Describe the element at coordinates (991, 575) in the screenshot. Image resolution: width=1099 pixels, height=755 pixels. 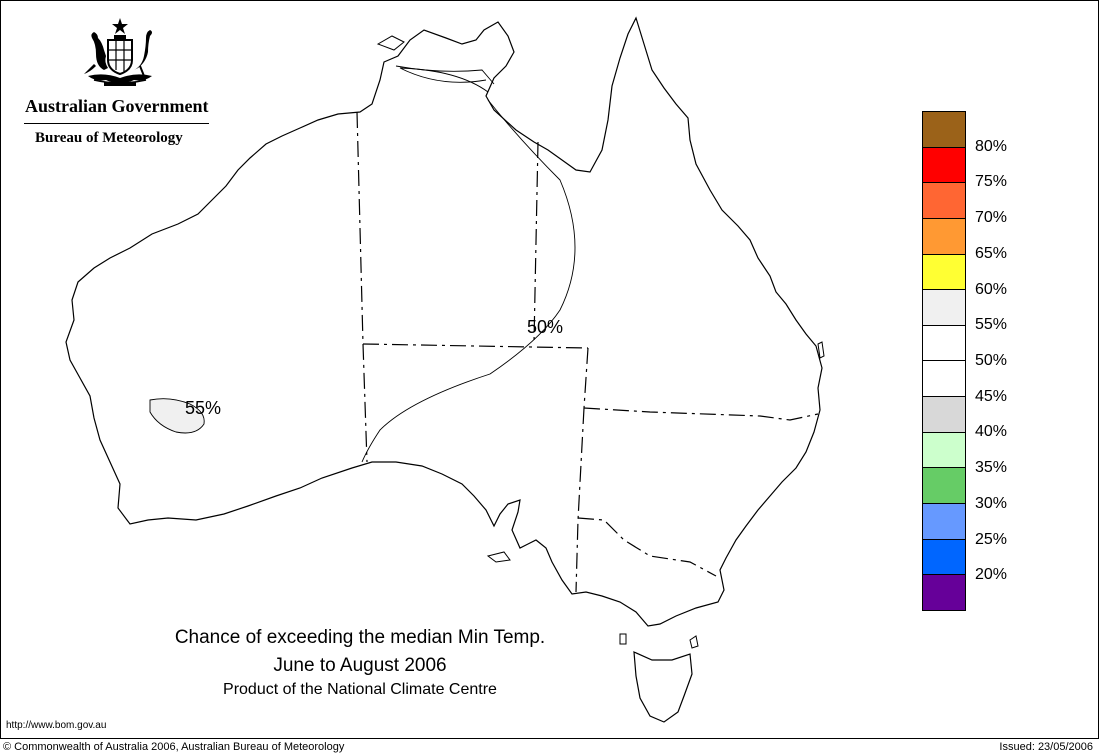
I see `legend-label: 20%` at that location.